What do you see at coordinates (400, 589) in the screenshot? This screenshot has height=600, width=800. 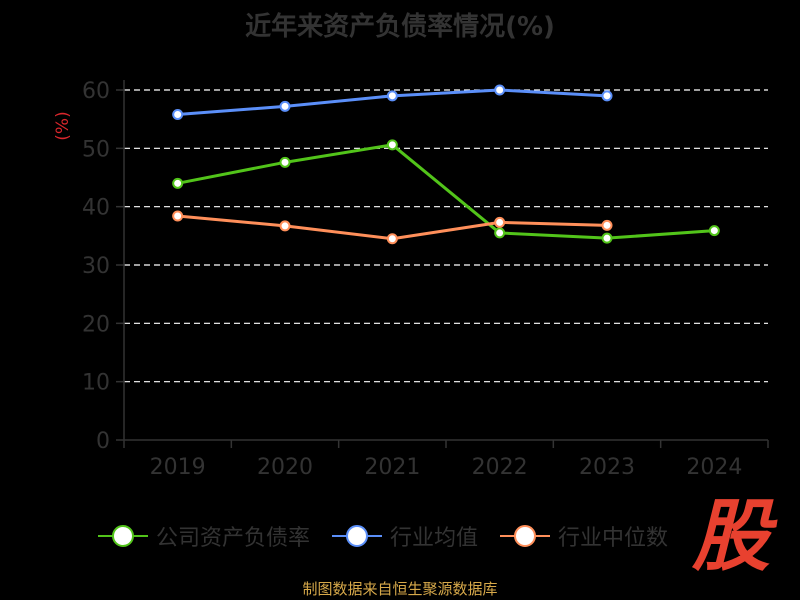 I see `data-source-note: 制图数据来自恒生聚源数据库` at bounding box center [400, 589].